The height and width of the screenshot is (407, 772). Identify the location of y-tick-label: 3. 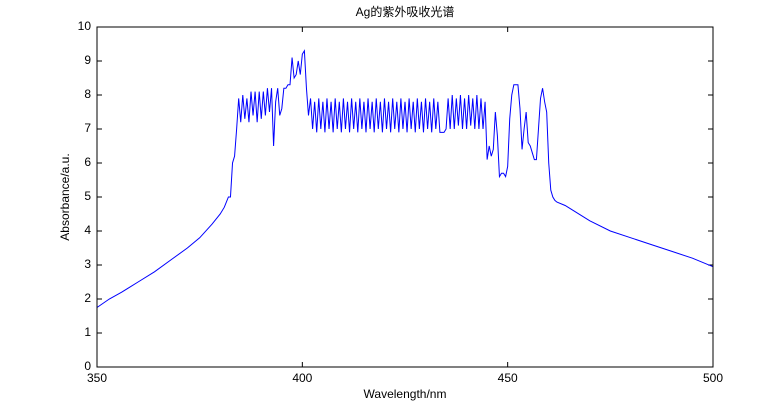
(87, 264).